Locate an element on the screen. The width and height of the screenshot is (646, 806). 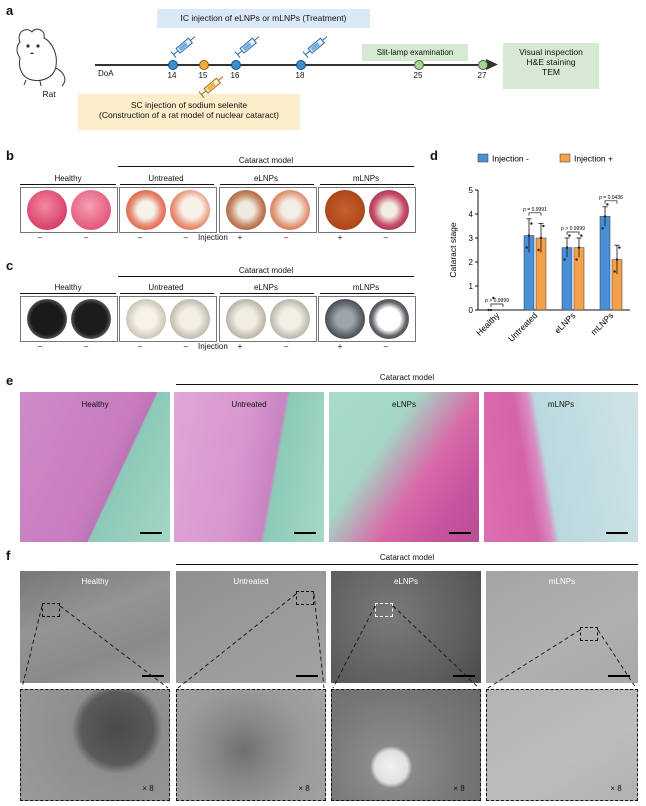
rat-icon is located at coordinates (41, 57).